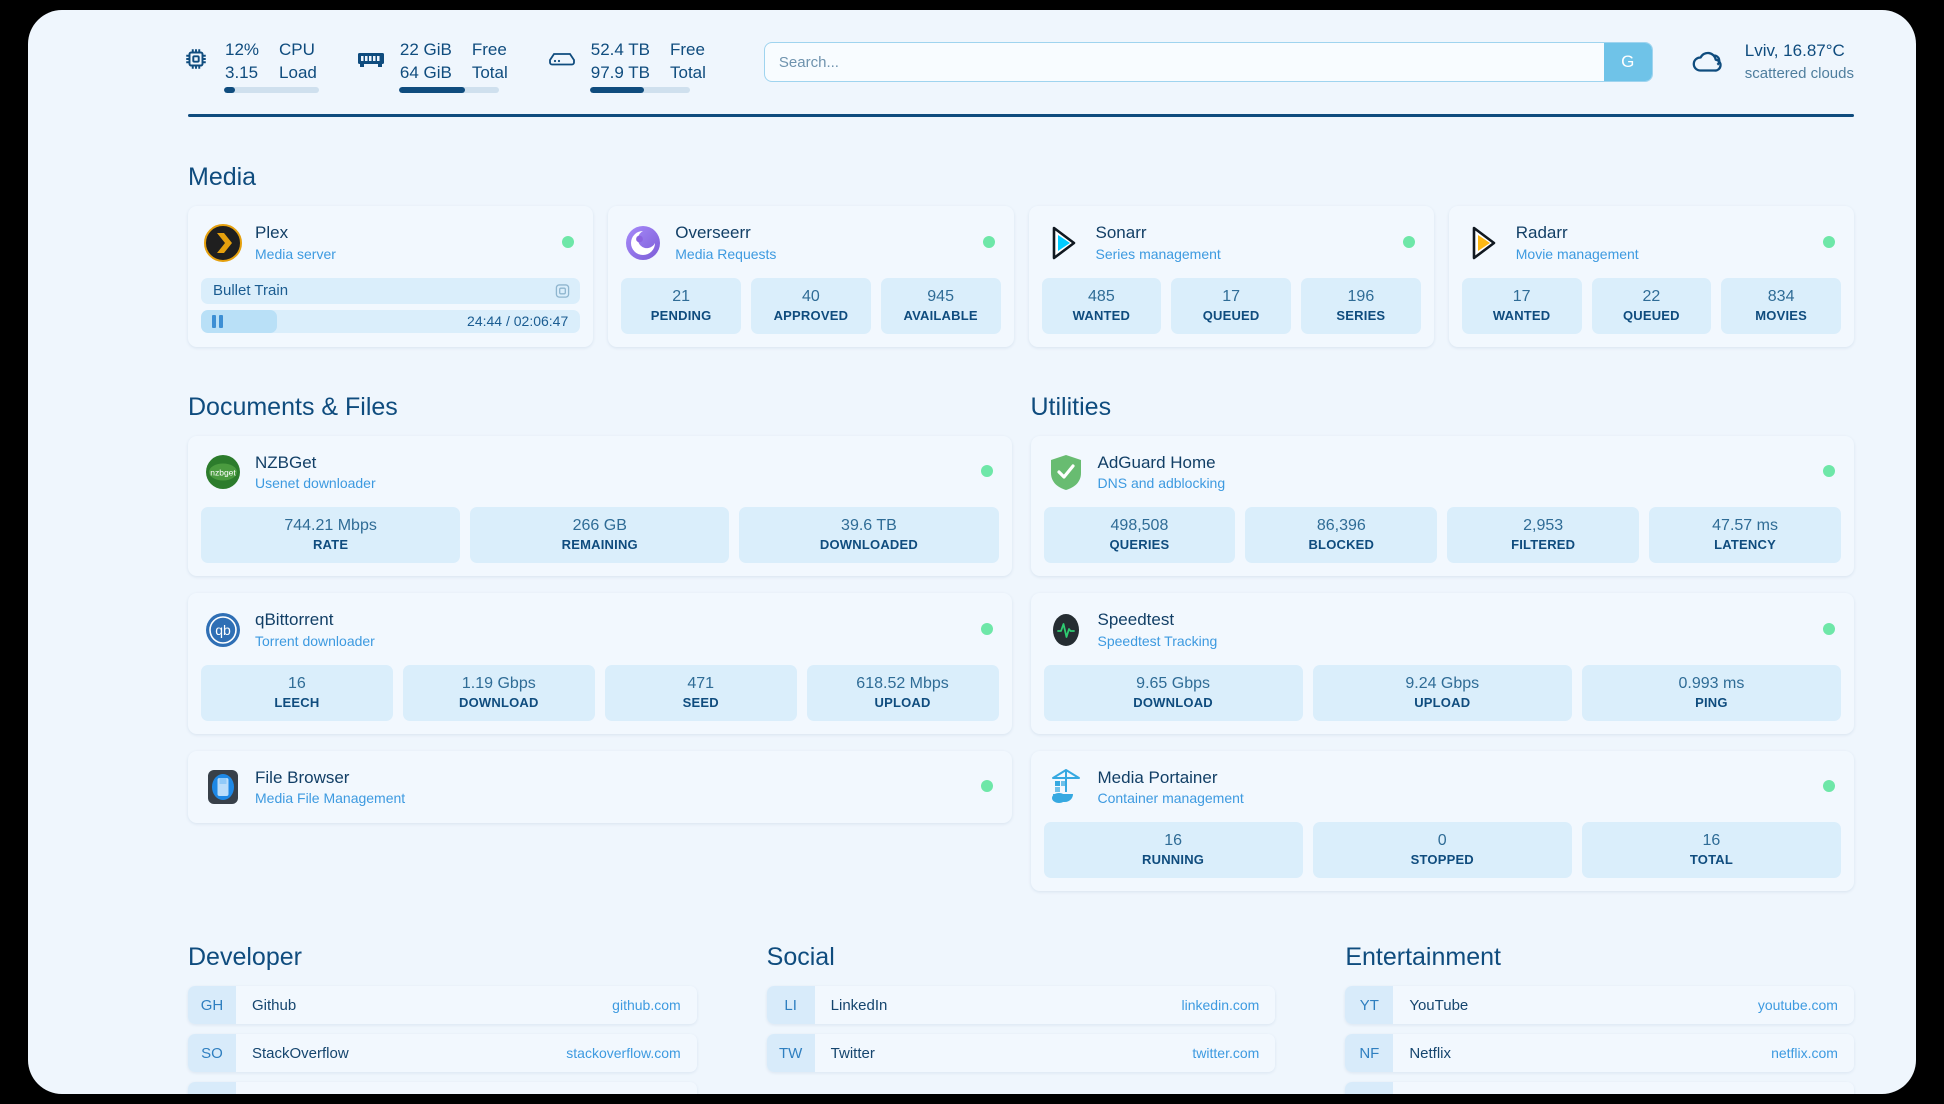 This screenshot has height=1104, width=1944. What do you see at coordinates (498, 683) in the screenshot?
I see `stat-value: 1.19 Gbps` at bounding box center [498, 683].